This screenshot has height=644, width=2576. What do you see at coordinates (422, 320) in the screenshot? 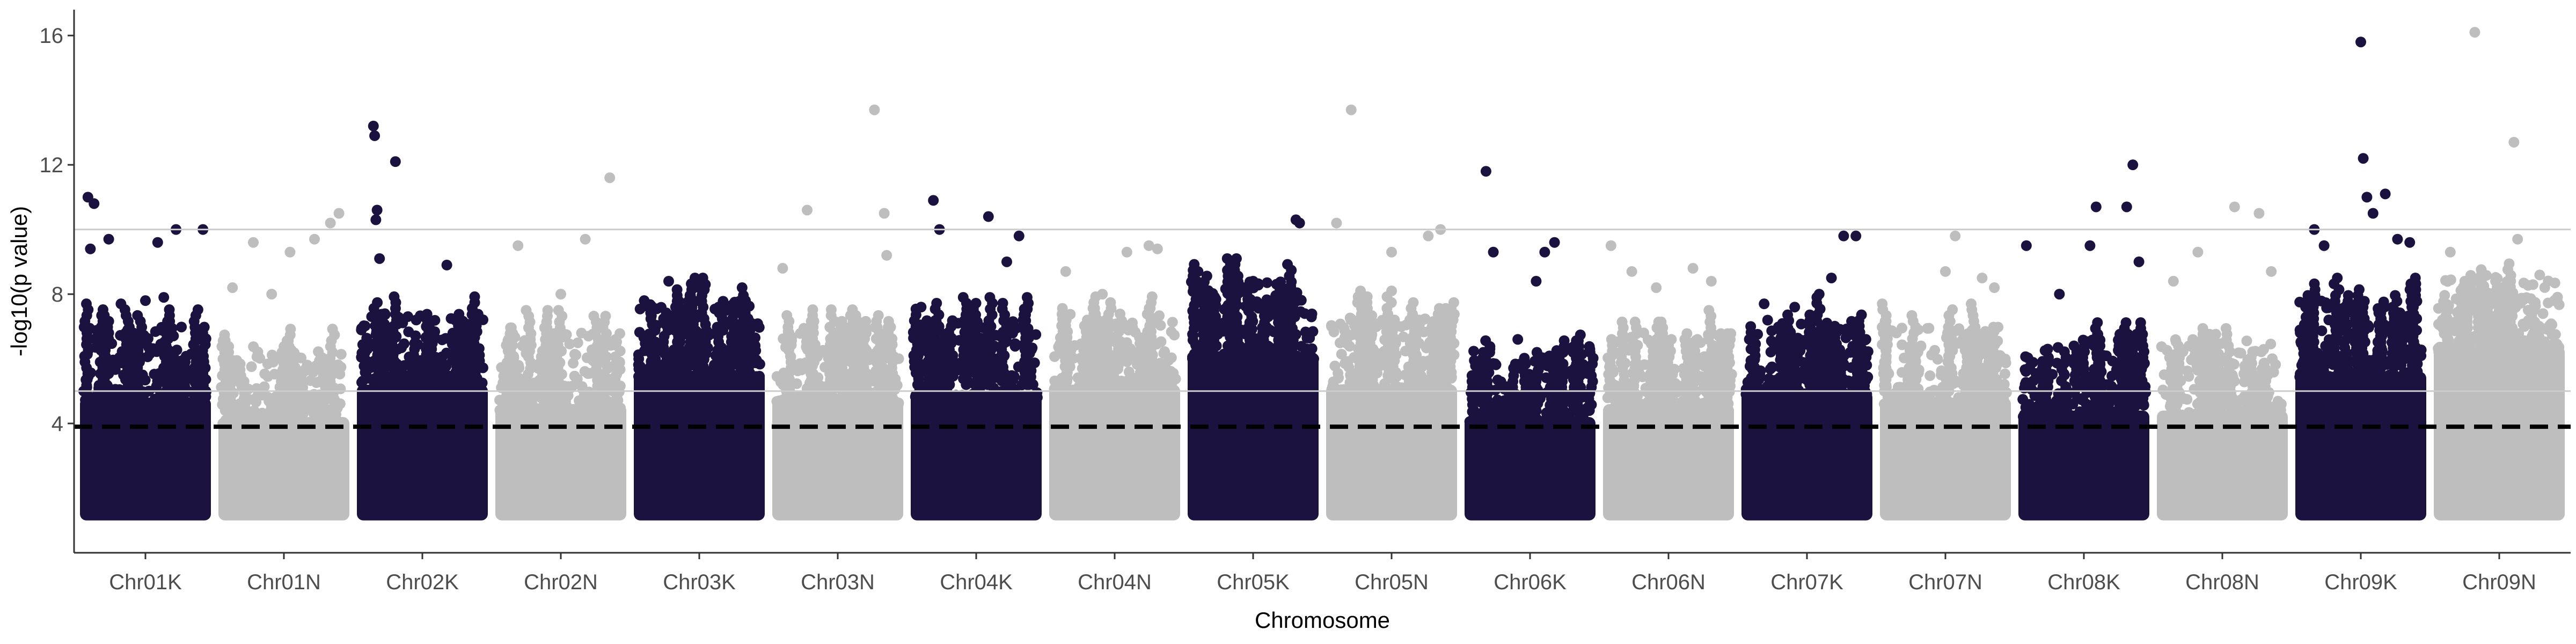
I see `chromosome-chr02k-points` at bounding box center [422, 320].